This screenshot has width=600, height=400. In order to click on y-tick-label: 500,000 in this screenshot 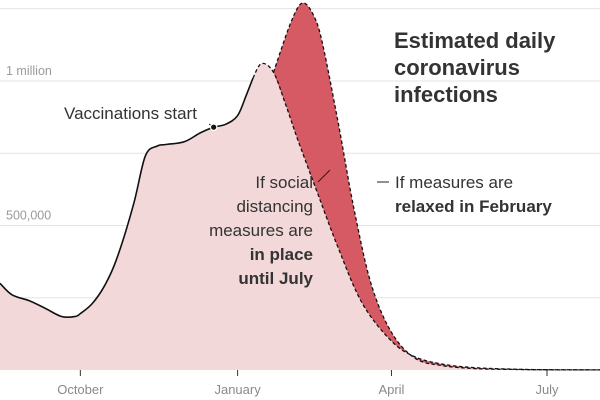, I will do `click(28, 215)`.